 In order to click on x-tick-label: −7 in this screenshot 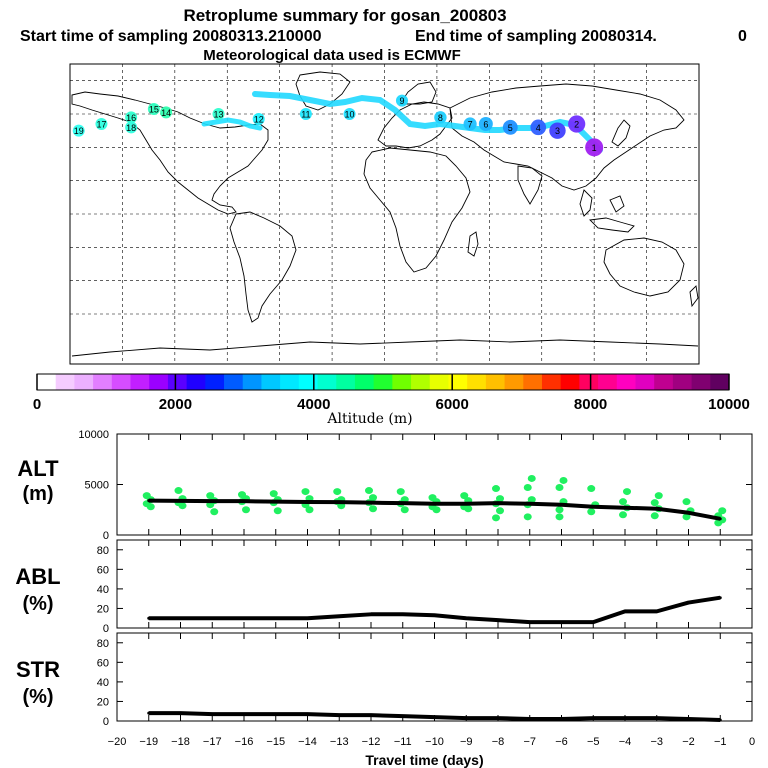, I will do `click(529, 742)`.